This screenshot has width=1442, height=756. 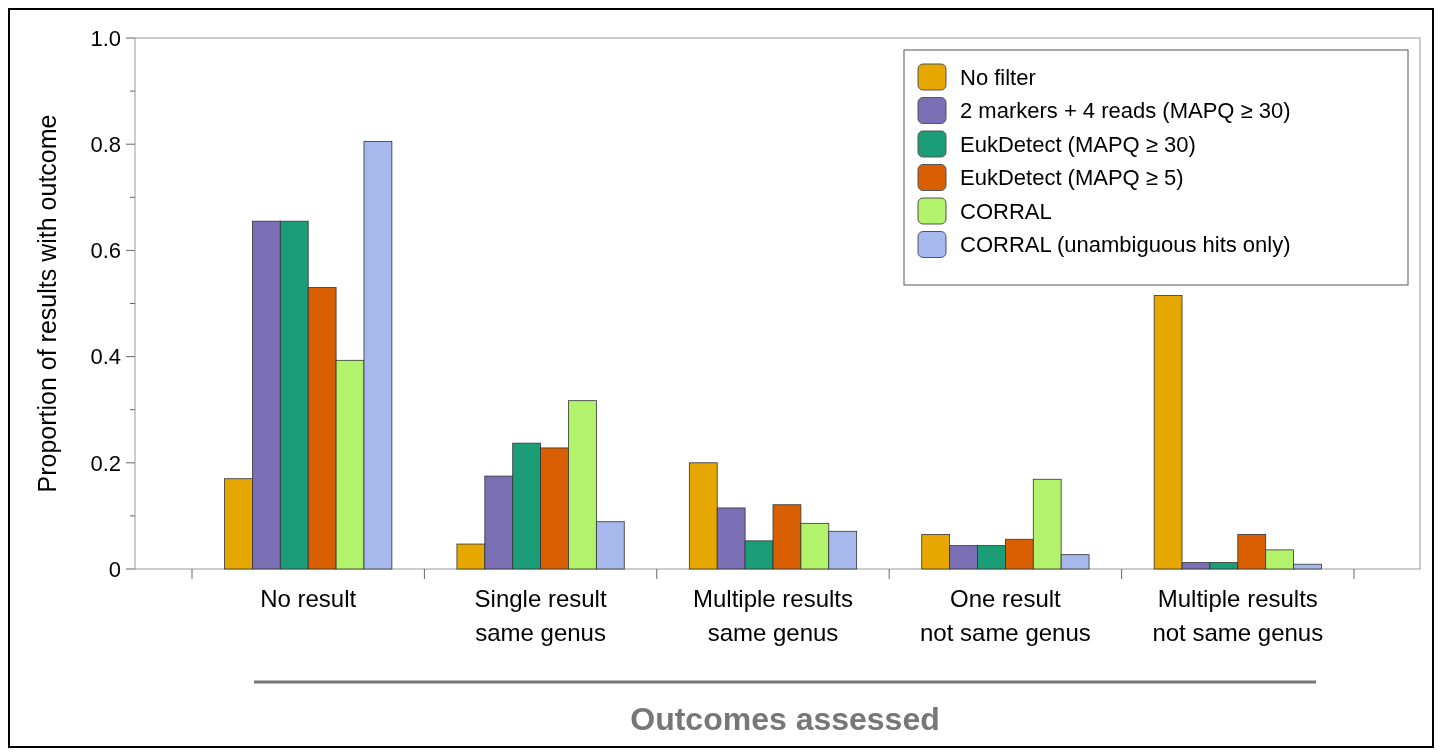 What do you see at coordinates (785, 719) in the screenshot?
I see `x-axis-title: Outcomes assessed` at bounding box center [785, 719].